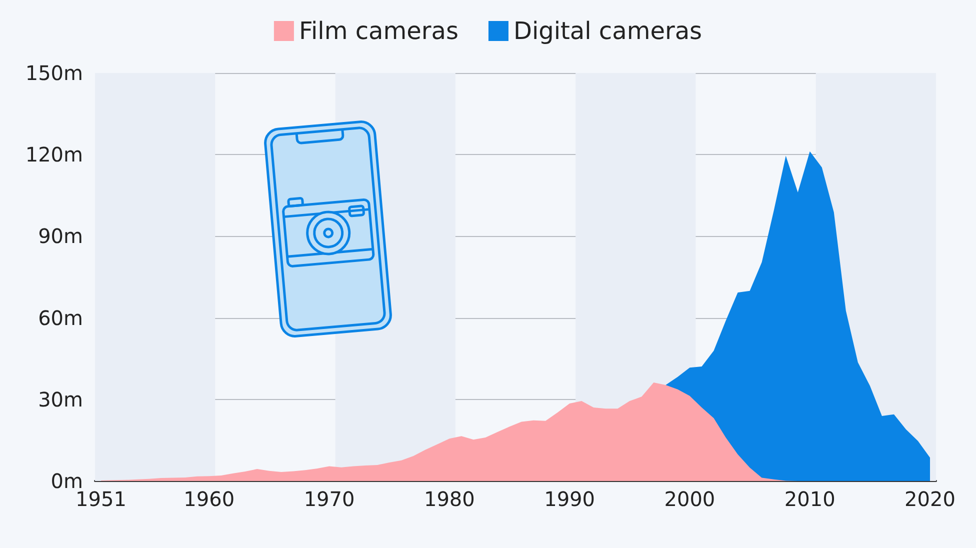 The height and width of the screenshot is (548, 976). Describe the element at coordinates (60, 399) in the screenshot. I see `y-tick-label: 30m` at that location.